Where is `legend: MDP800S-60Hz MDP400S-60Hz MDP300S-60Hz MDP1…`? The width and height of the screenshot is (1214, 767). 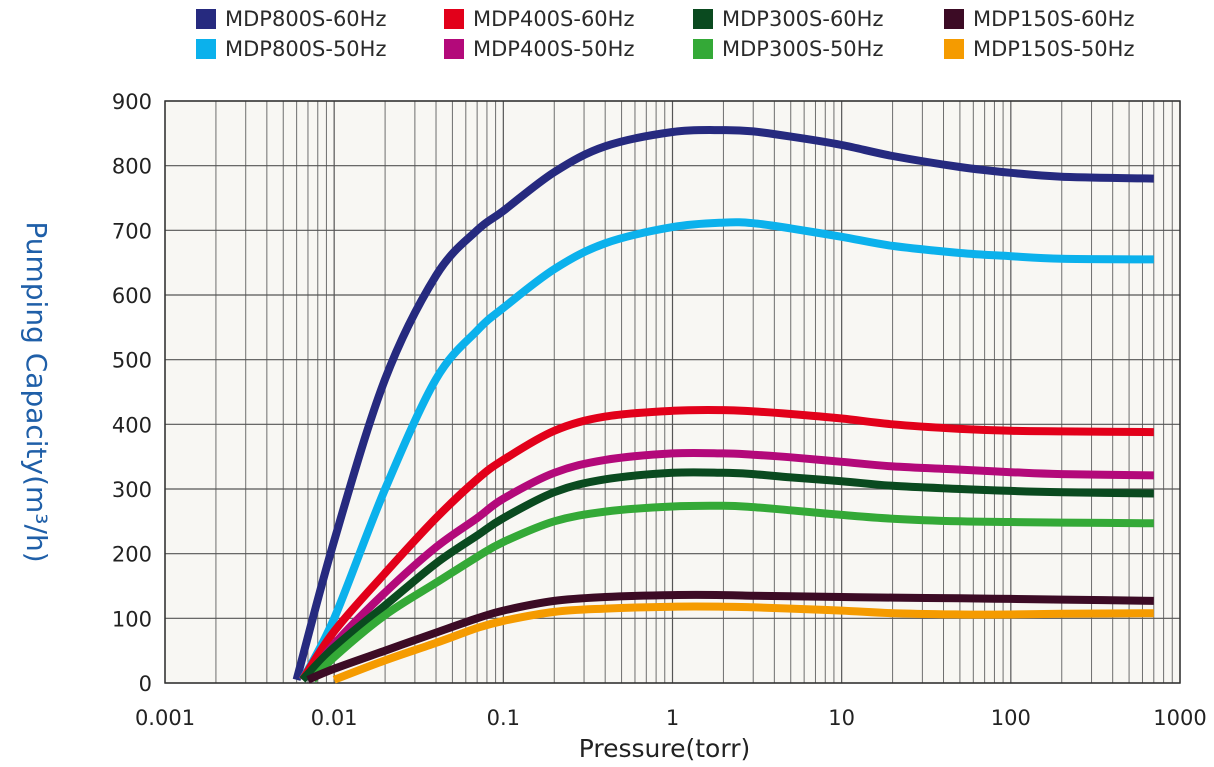
legend: MDP800S-60Hz MDP400S-60Hz MDP300S-60Hz MDP1… is located at coordinates (607, 35).